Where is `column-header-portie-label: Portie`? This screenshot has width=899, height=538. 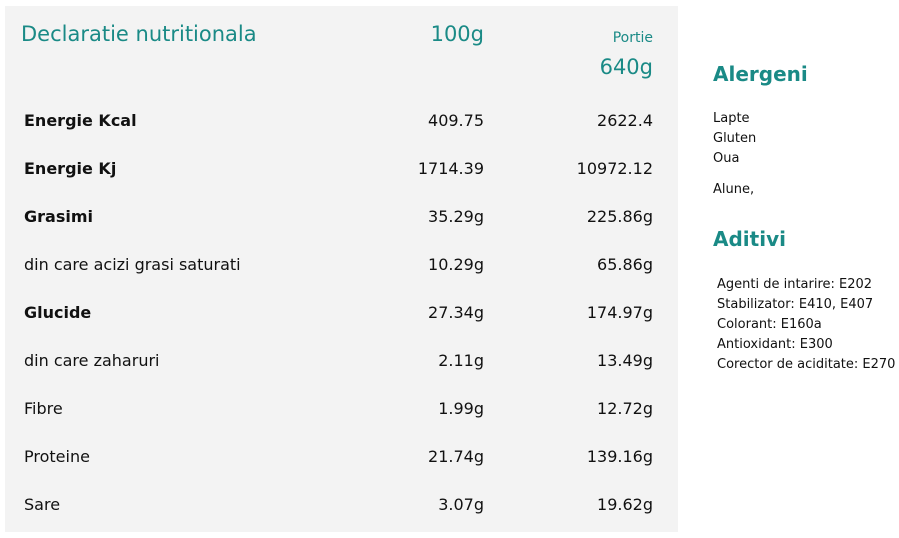 column-header-portie-label: Portie is located at coordinates (632, 38).